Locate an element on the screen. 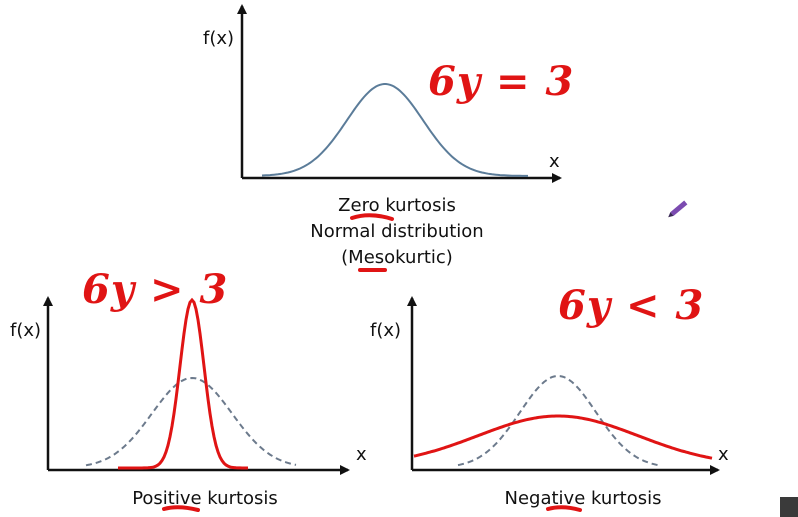 The height and width of the screenshot is (517, 798). right-ylabel: f(x) is located at coordinates (386, 330).